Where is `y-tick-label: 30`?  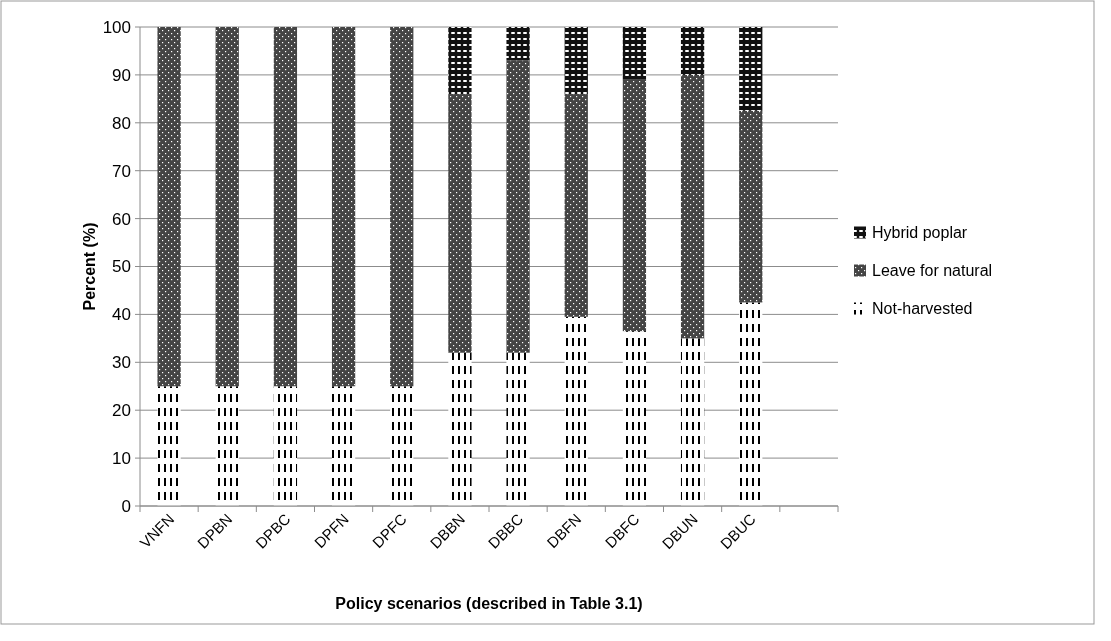 y-tick-label: 30 is located at coordinates (121, 363).